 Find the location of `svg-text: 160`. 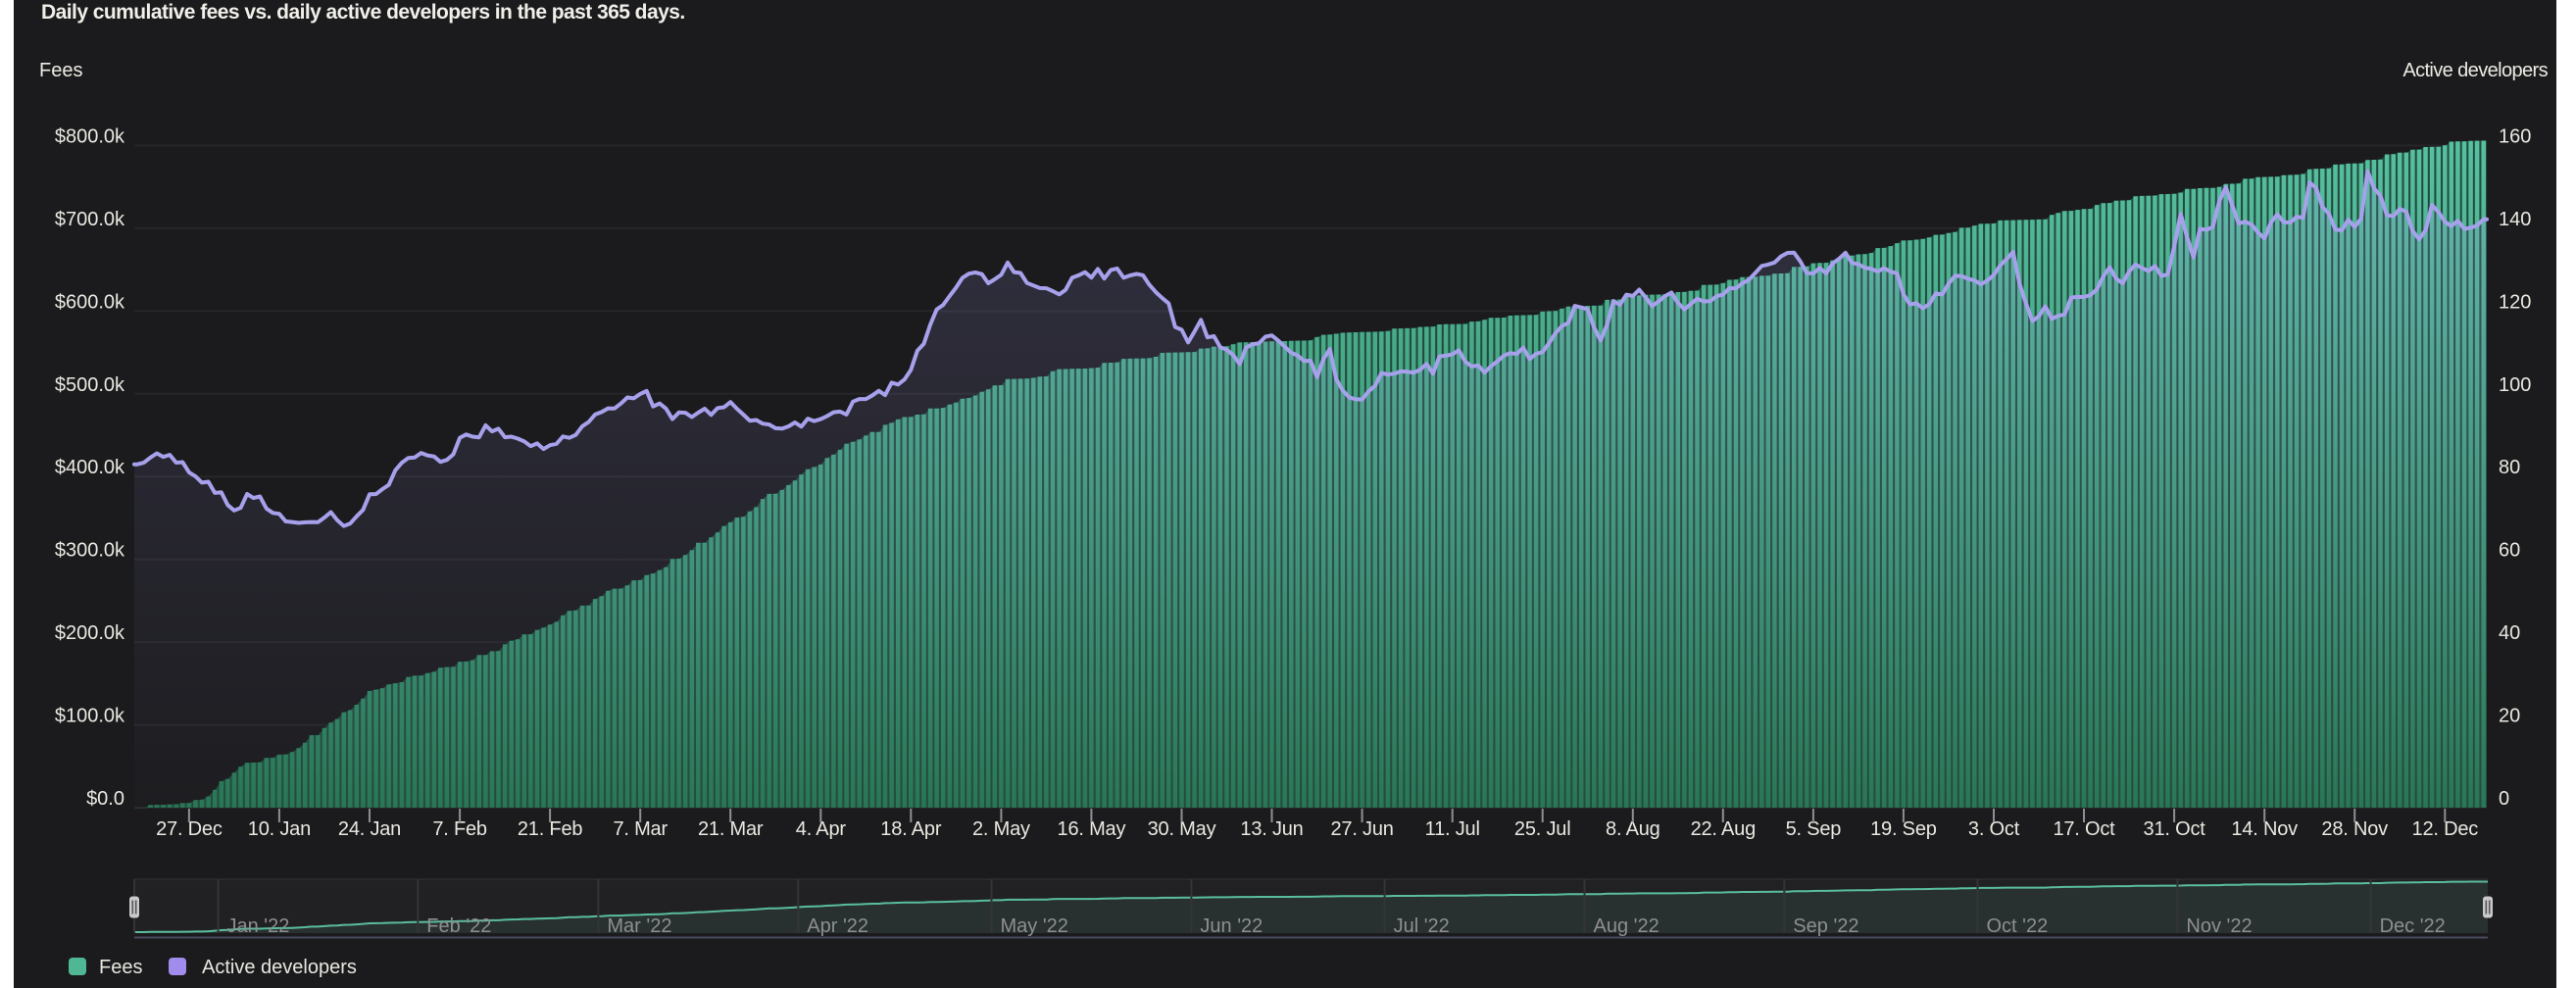

svg-text: 160 is located at coordinates (2515, 137).